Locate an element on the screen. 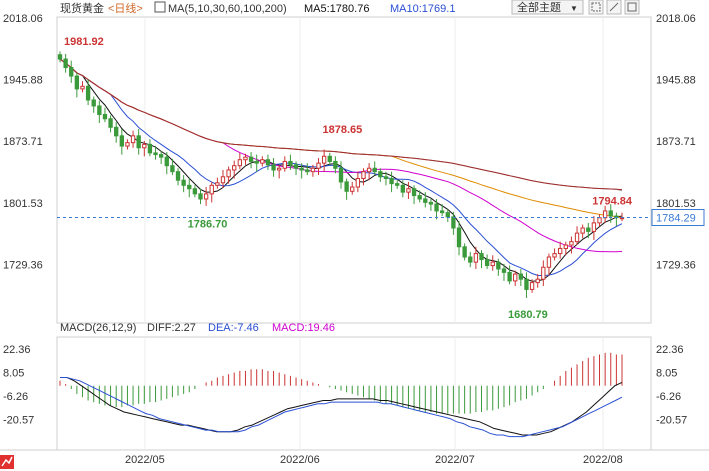 The image size is (709, 471). macd-tick-right: -6.26 is located at coordinates (668, 397).